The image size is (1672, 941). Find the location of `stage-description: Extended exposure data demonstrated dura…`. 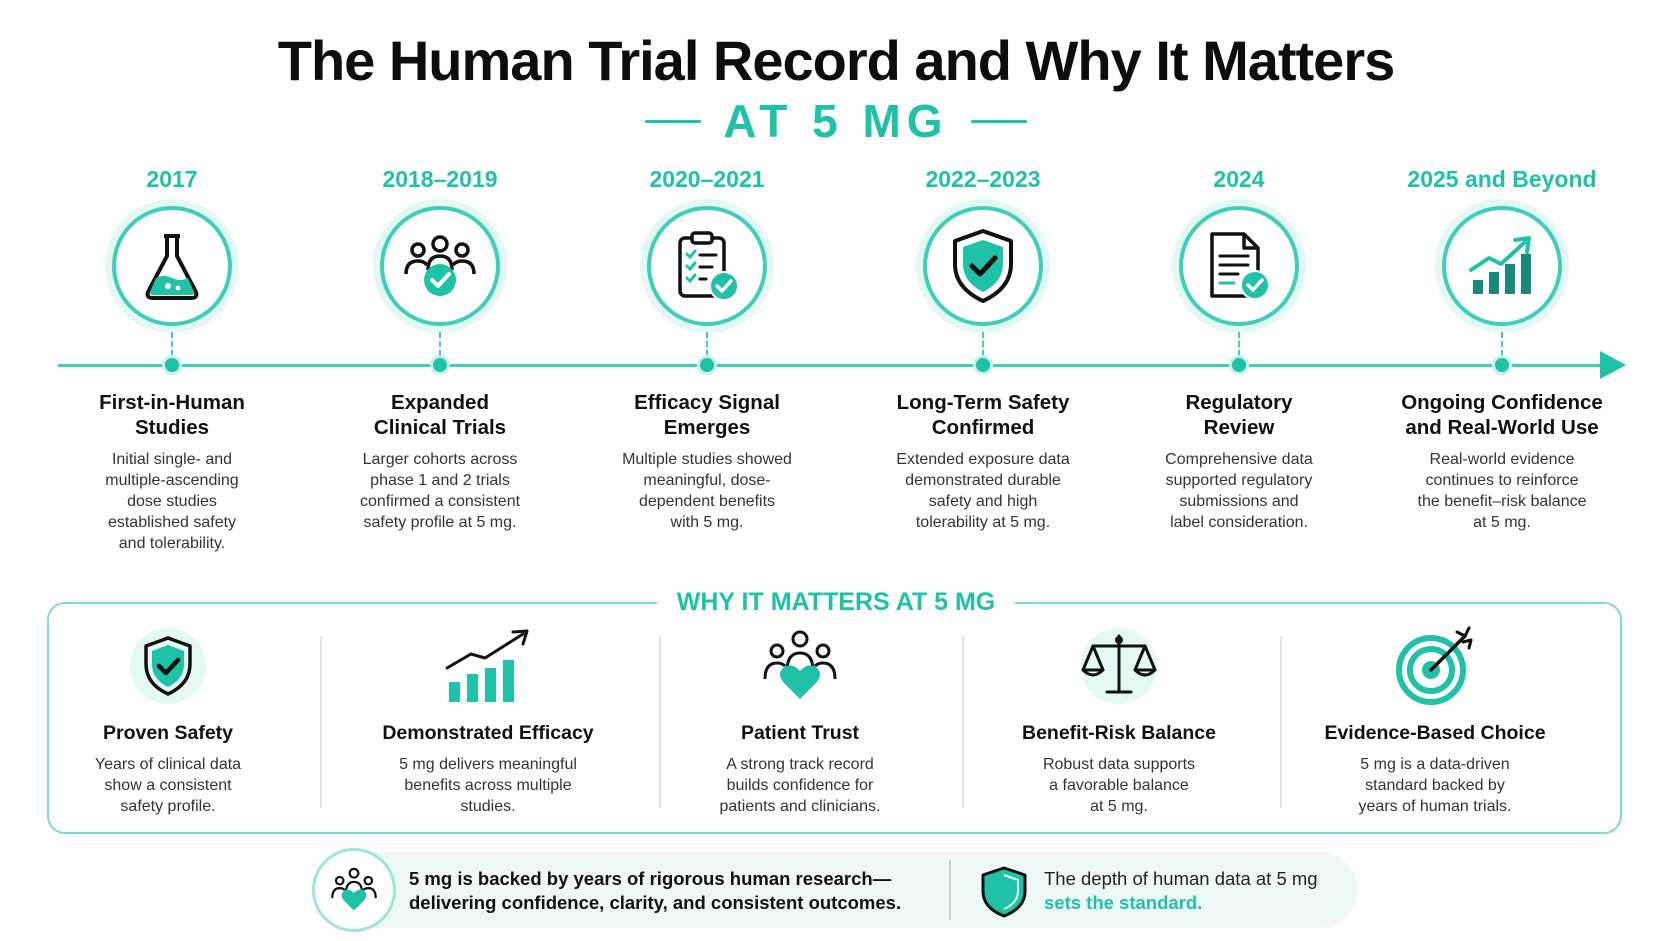

stage-description: Extended exposure data demonstrated dura… is located at coordinates (983, 491).